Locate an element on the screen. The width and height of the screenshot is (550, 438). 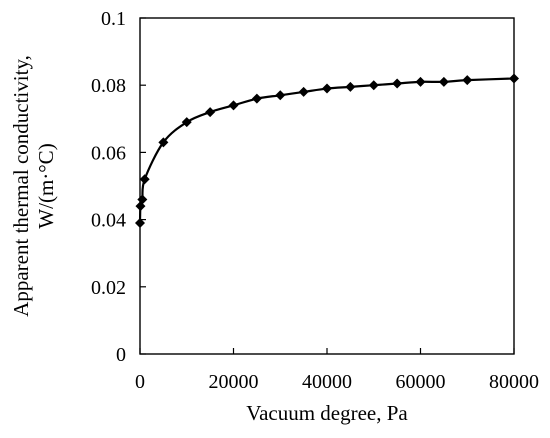
y-tick-label: 0.08 is located at coordinates (108, 86).